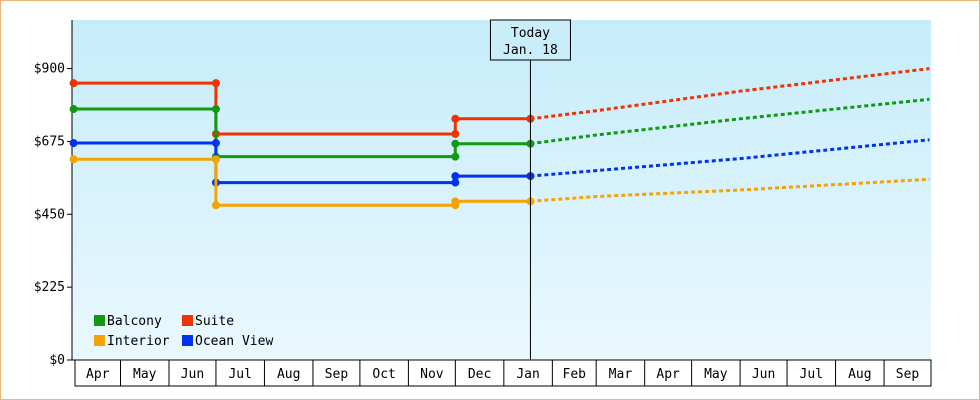  Describe the element at coordinates (187, 340) in the screenshot. I see `legend-swatch-ocean-view` at that location.